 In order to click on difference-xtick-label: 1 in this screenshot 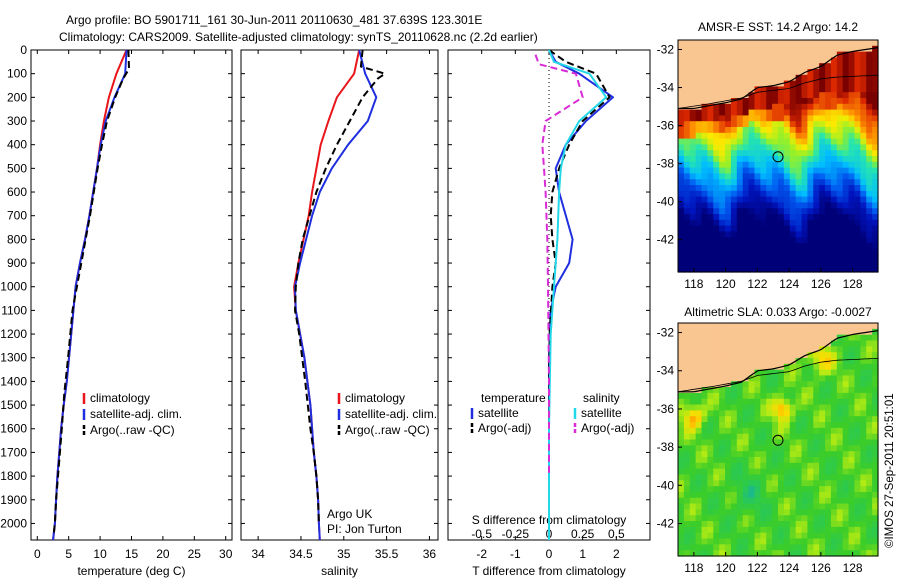, I will do `click(582, 554)`.